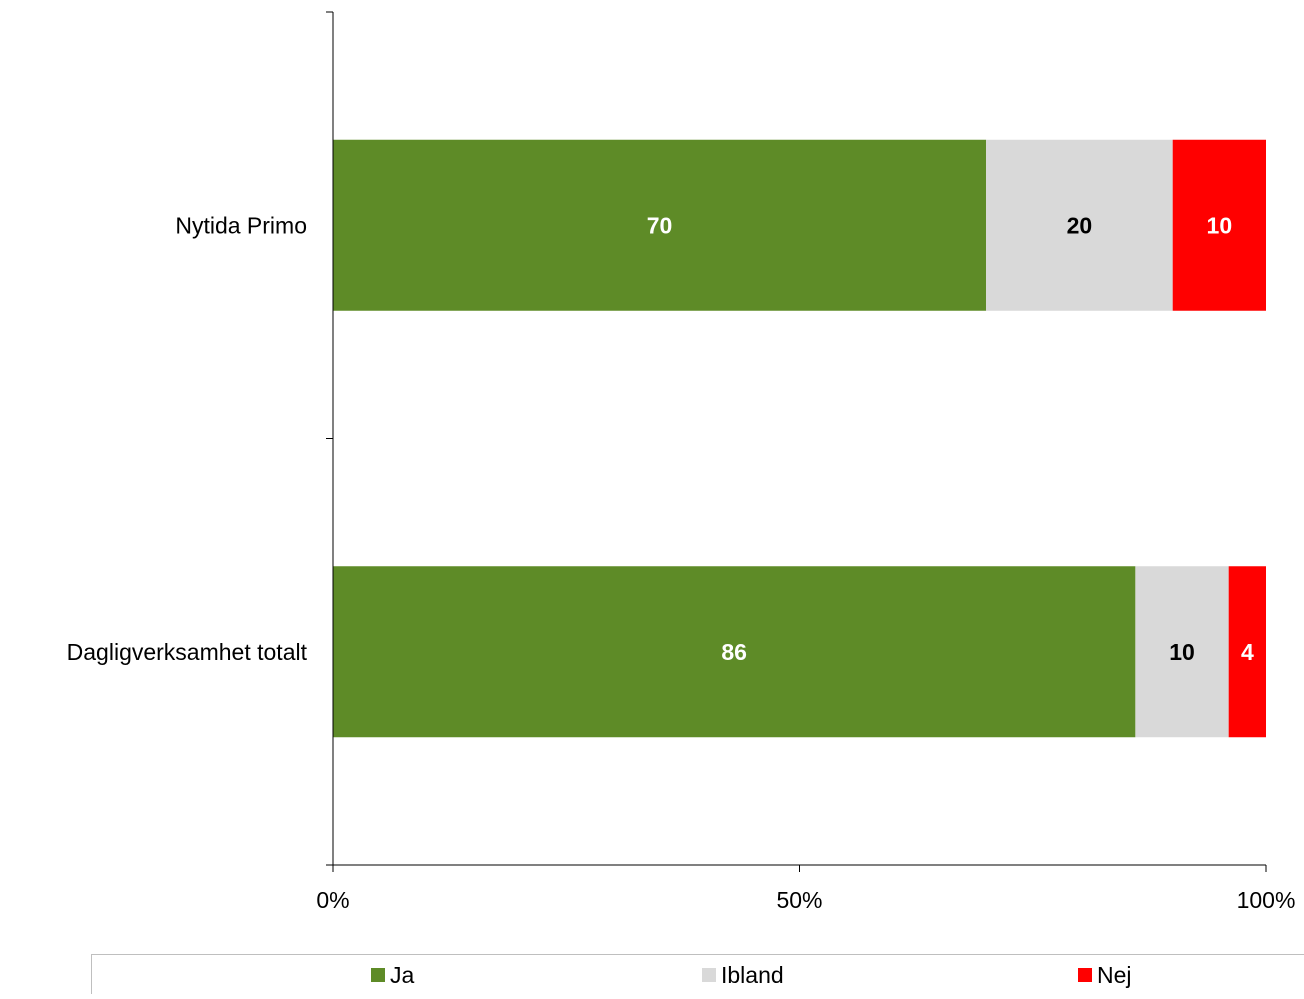  What do you see at coordinates (799, 900) in the screenshot?
I see `x-tick-label-50: 50%` at bounding box center [799, 900].